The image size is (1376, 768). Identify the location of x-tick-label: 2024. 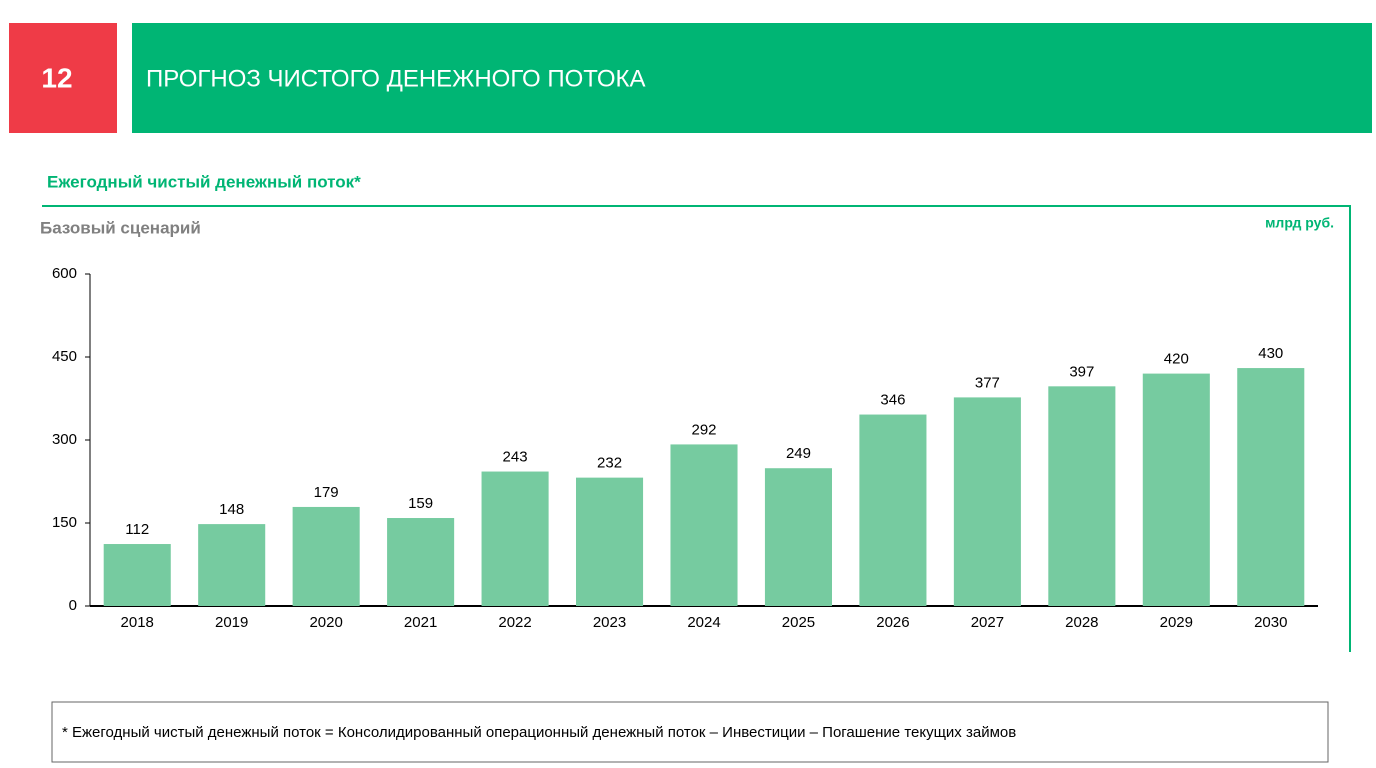
(703, 622).